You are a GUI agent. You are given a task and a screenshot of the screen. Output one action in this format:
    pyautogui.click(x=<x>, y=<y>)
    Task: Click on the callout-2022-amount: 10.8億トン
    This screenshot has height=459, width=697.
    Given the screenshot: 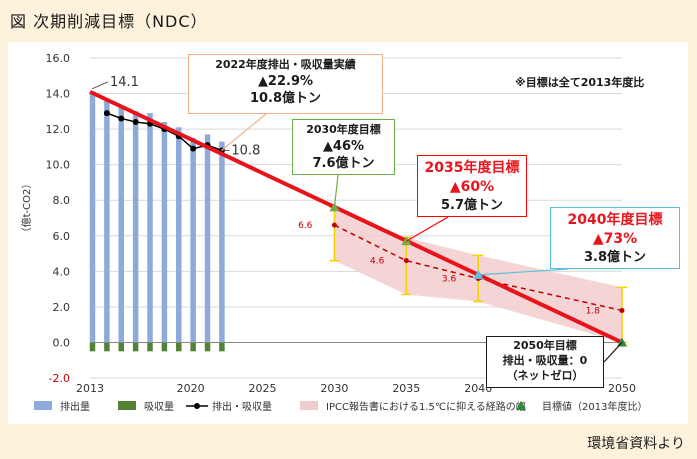 What is the action you would take?
    pyautogui.click(x=285, y=99)
    